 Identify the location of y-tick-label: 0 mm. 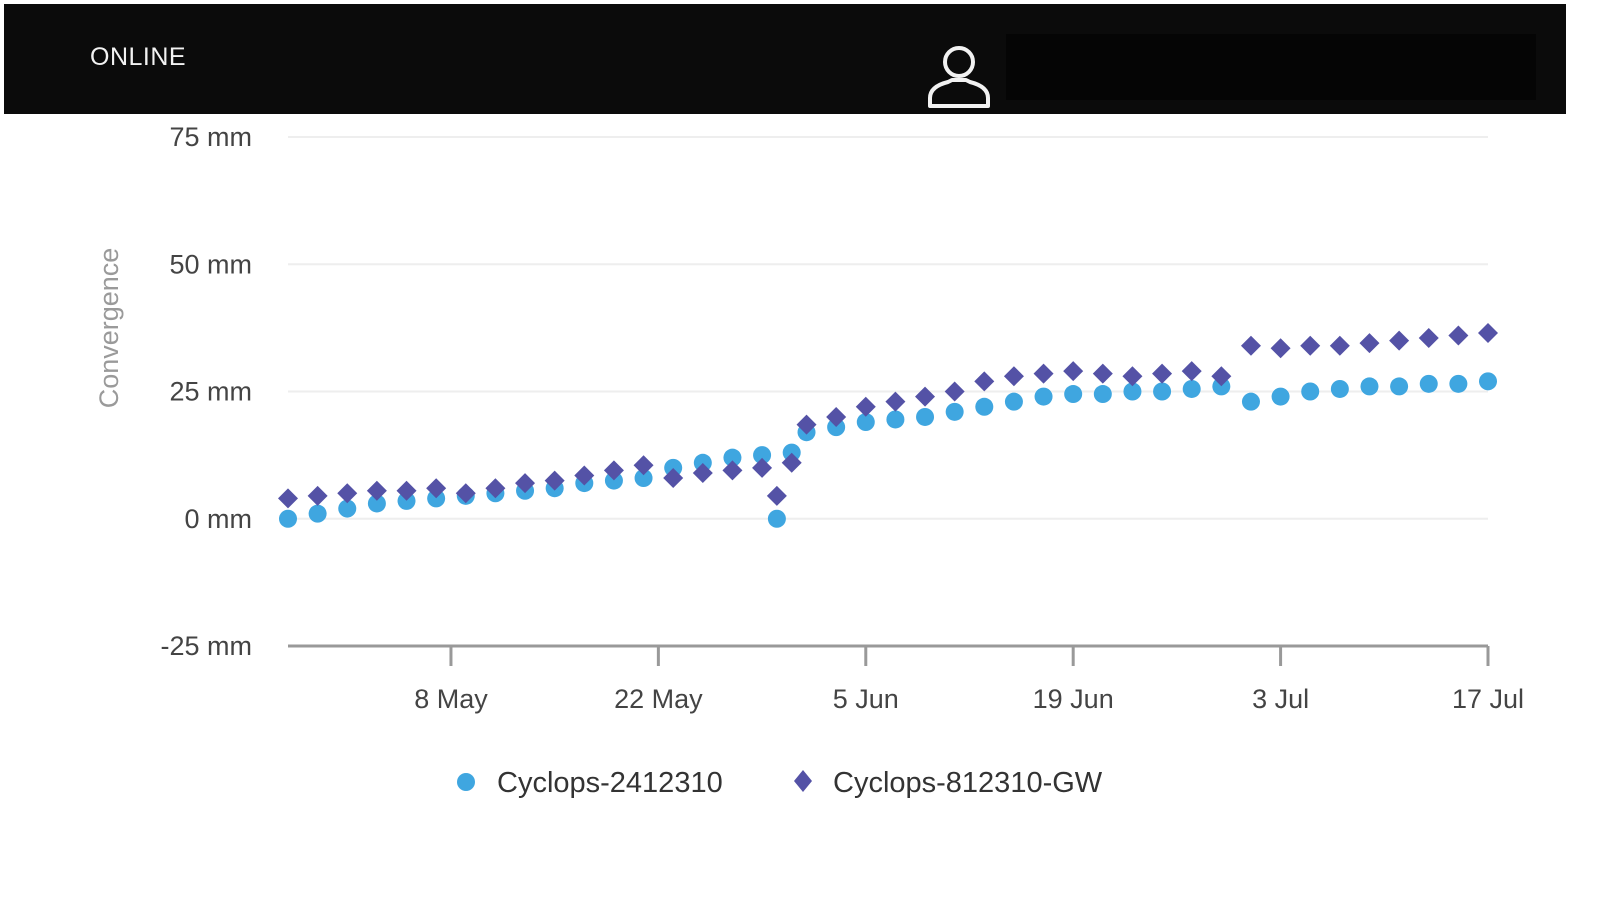
(219, 519).